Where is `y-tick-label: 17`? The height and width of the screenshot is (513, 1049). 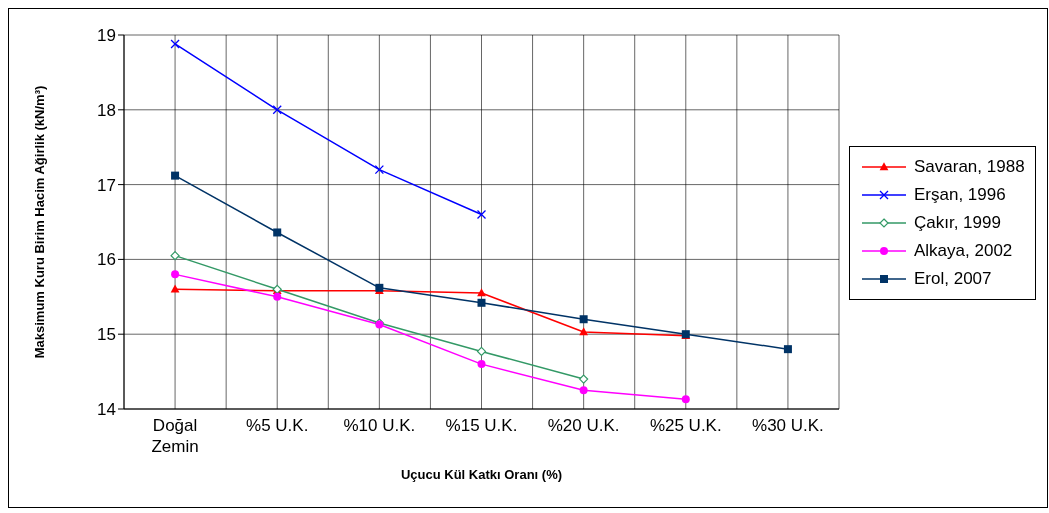
y-tick-label: 17 is located at coordinates (106, 185).